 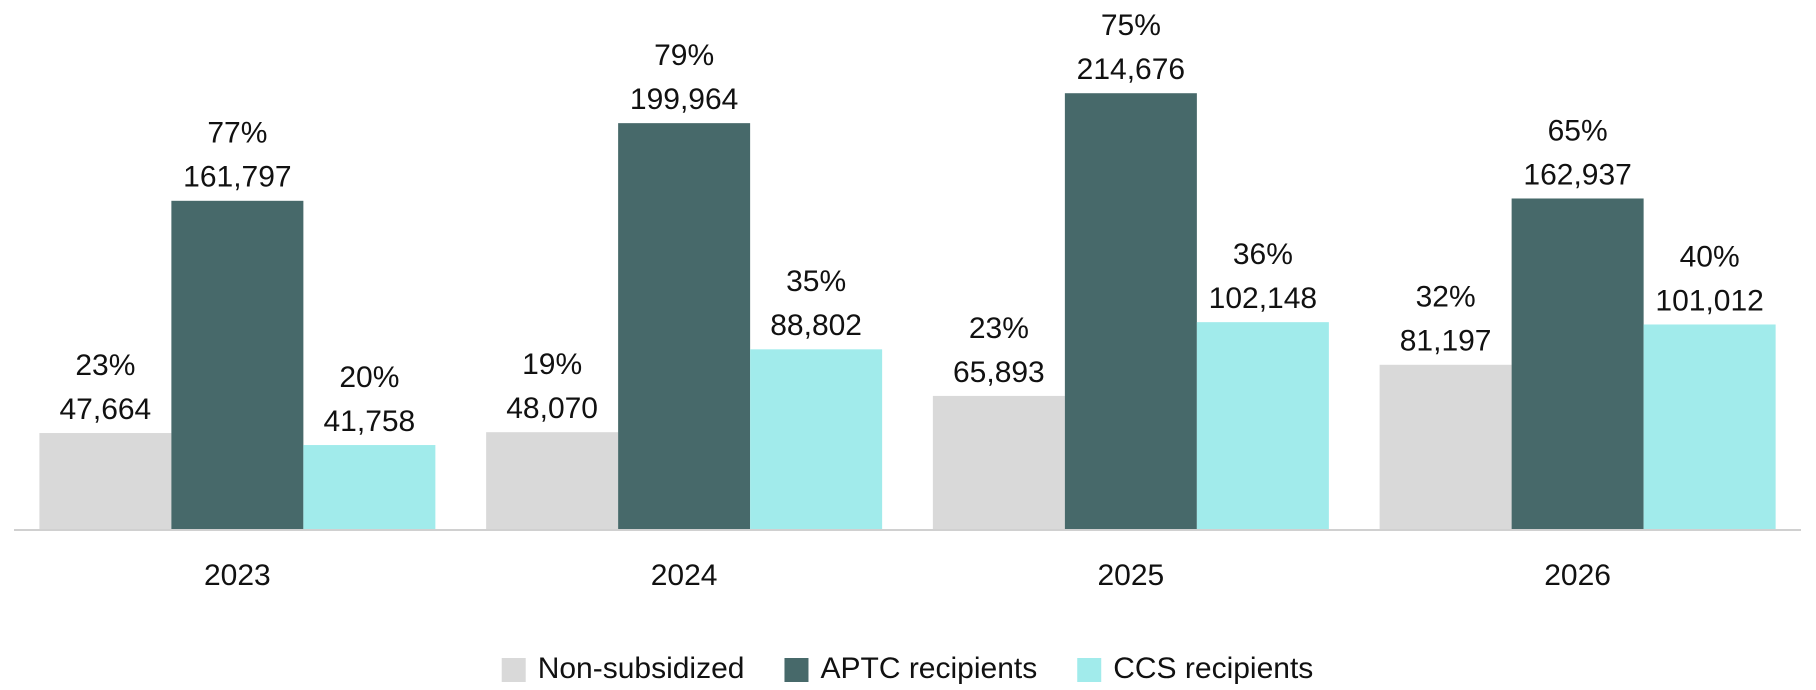 I want to click on percent-label: 40%, so click(x=1710, y=256).